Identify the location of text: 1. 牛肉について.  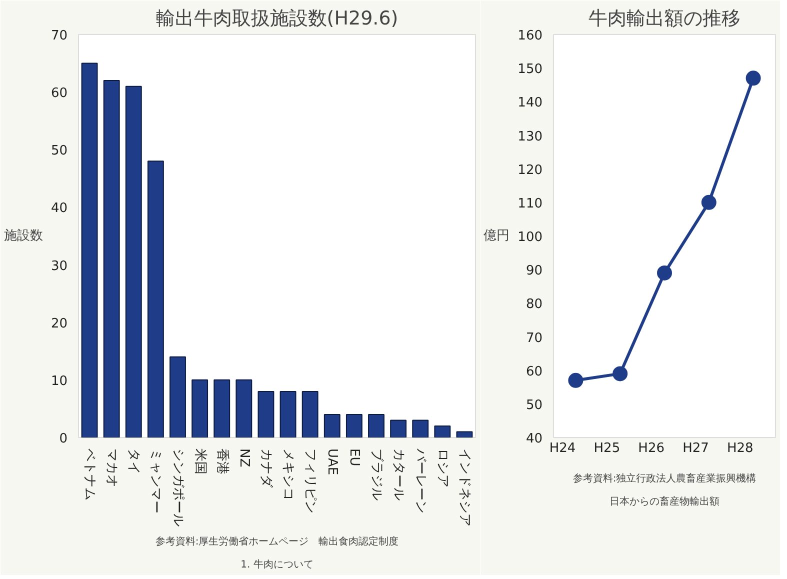
(277, 564).